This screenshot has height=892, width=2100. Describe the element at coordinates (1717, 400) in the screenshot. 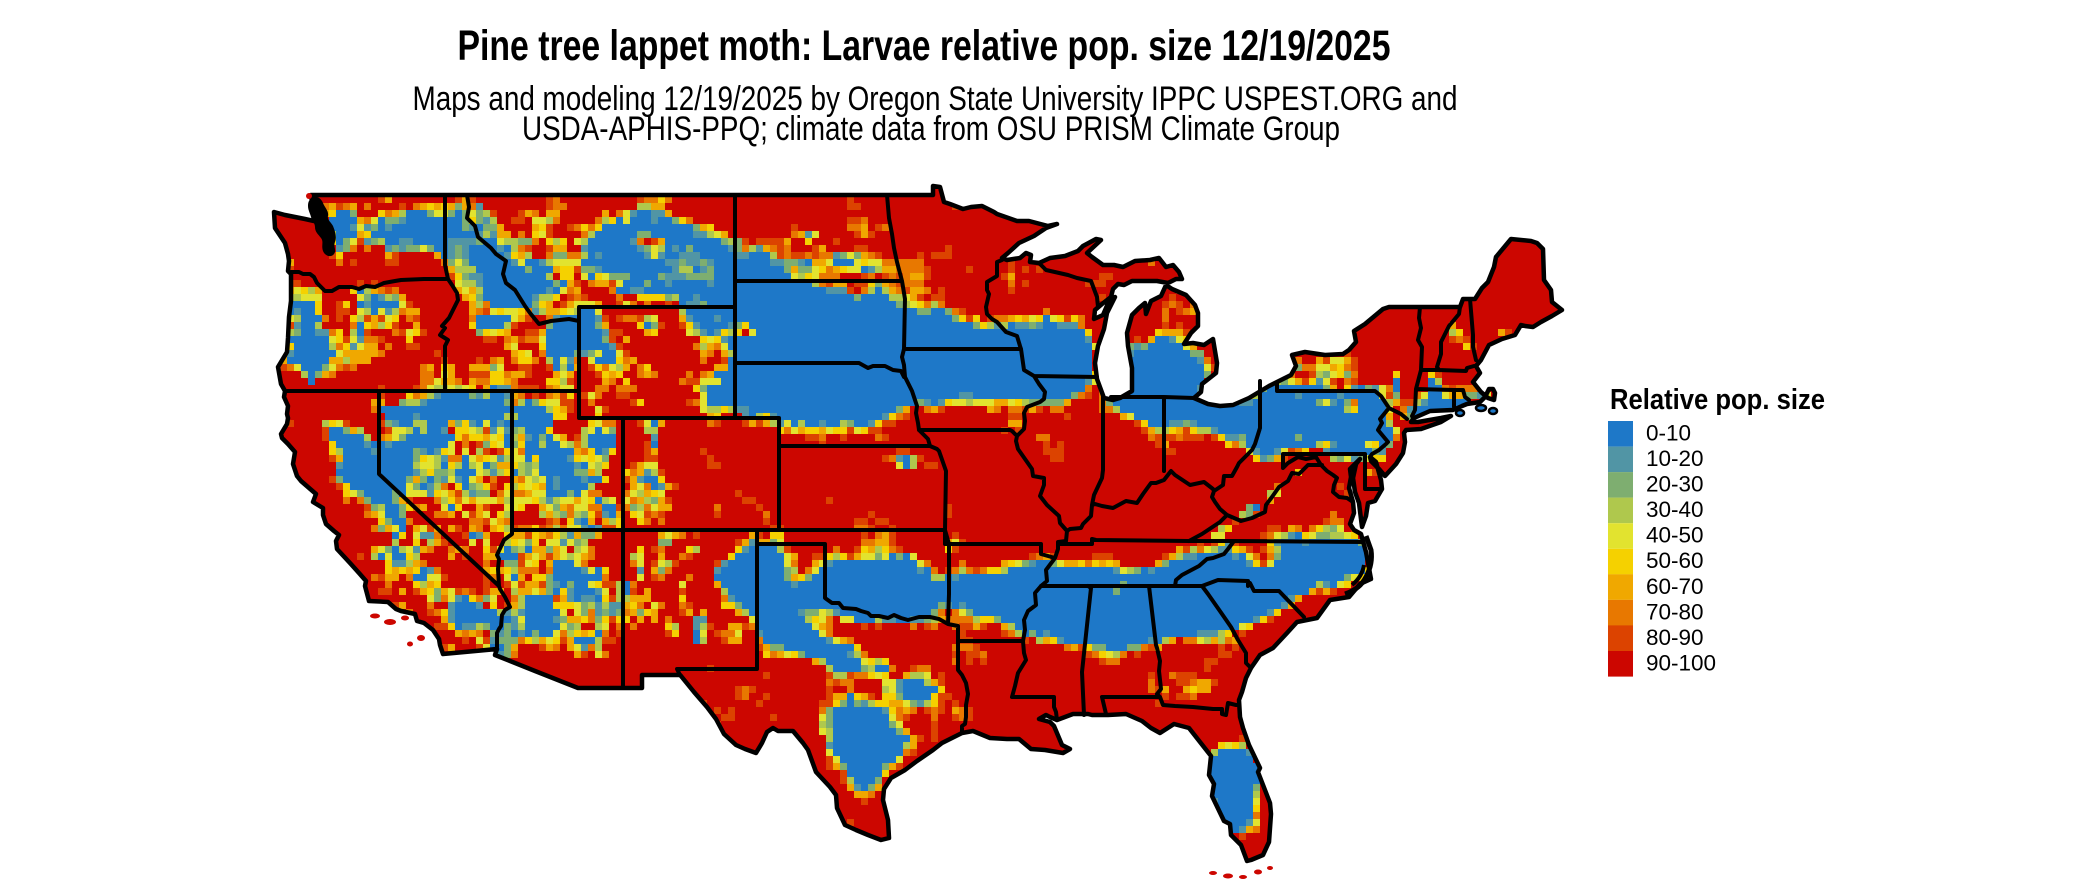

I see `svg-text: Relative pop. size` at that location.